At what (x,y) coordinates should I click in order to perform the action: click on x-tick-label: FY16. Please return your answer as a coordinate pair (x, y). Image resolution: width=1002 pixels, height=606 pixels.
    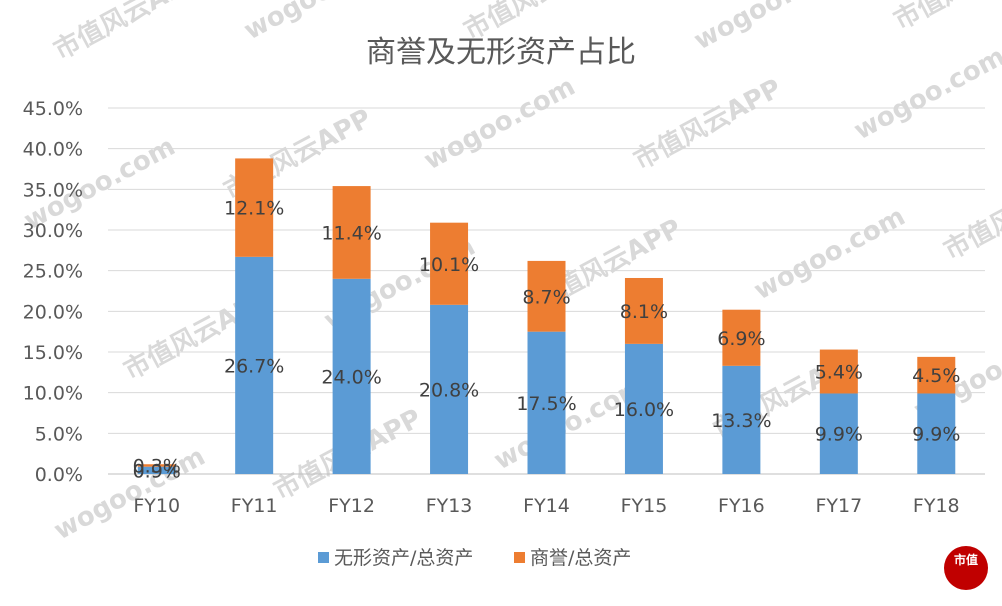
    Looking at the image, I should click on (741, 506).